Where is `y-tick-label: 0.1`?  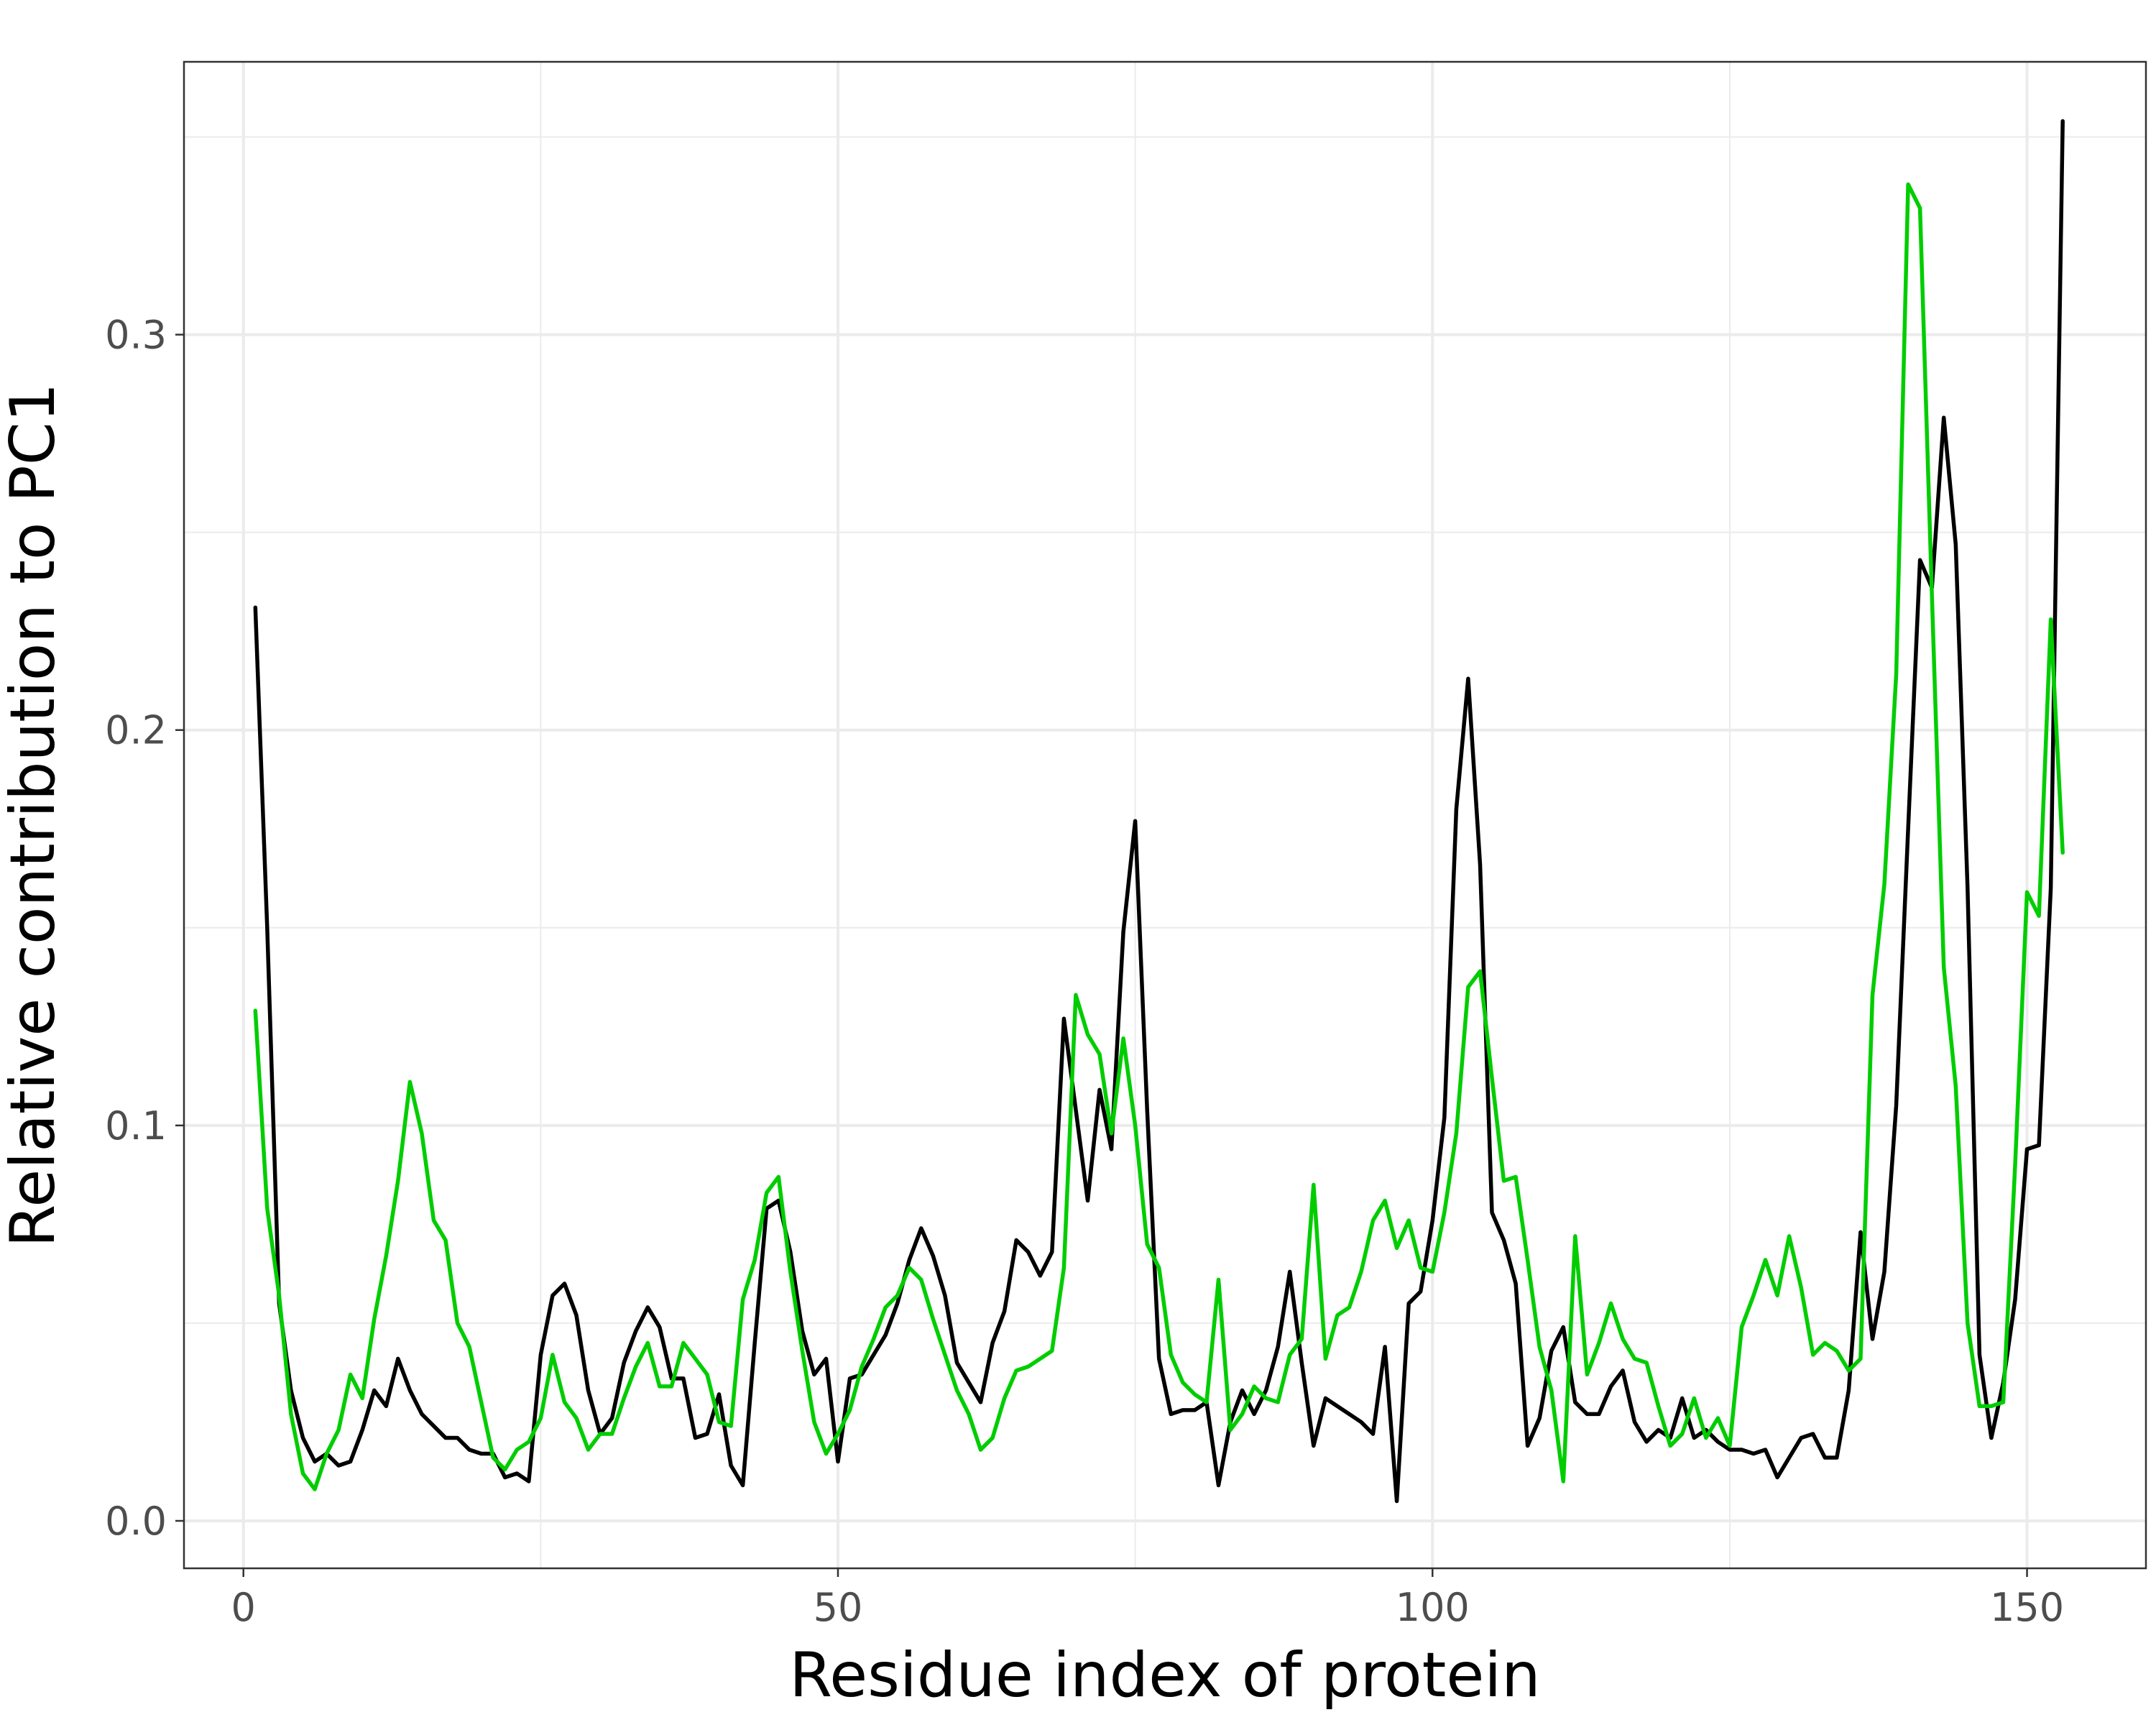
y-tick-label: 0.1 is located at coordinates (136, 1126).